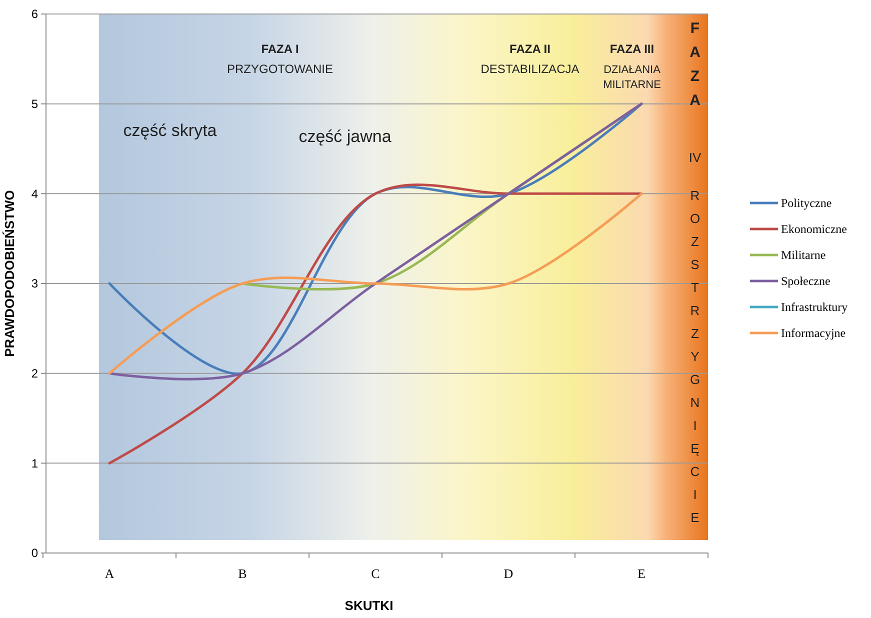  I want to click on legend-label: Społeczne, so click(805, 281).